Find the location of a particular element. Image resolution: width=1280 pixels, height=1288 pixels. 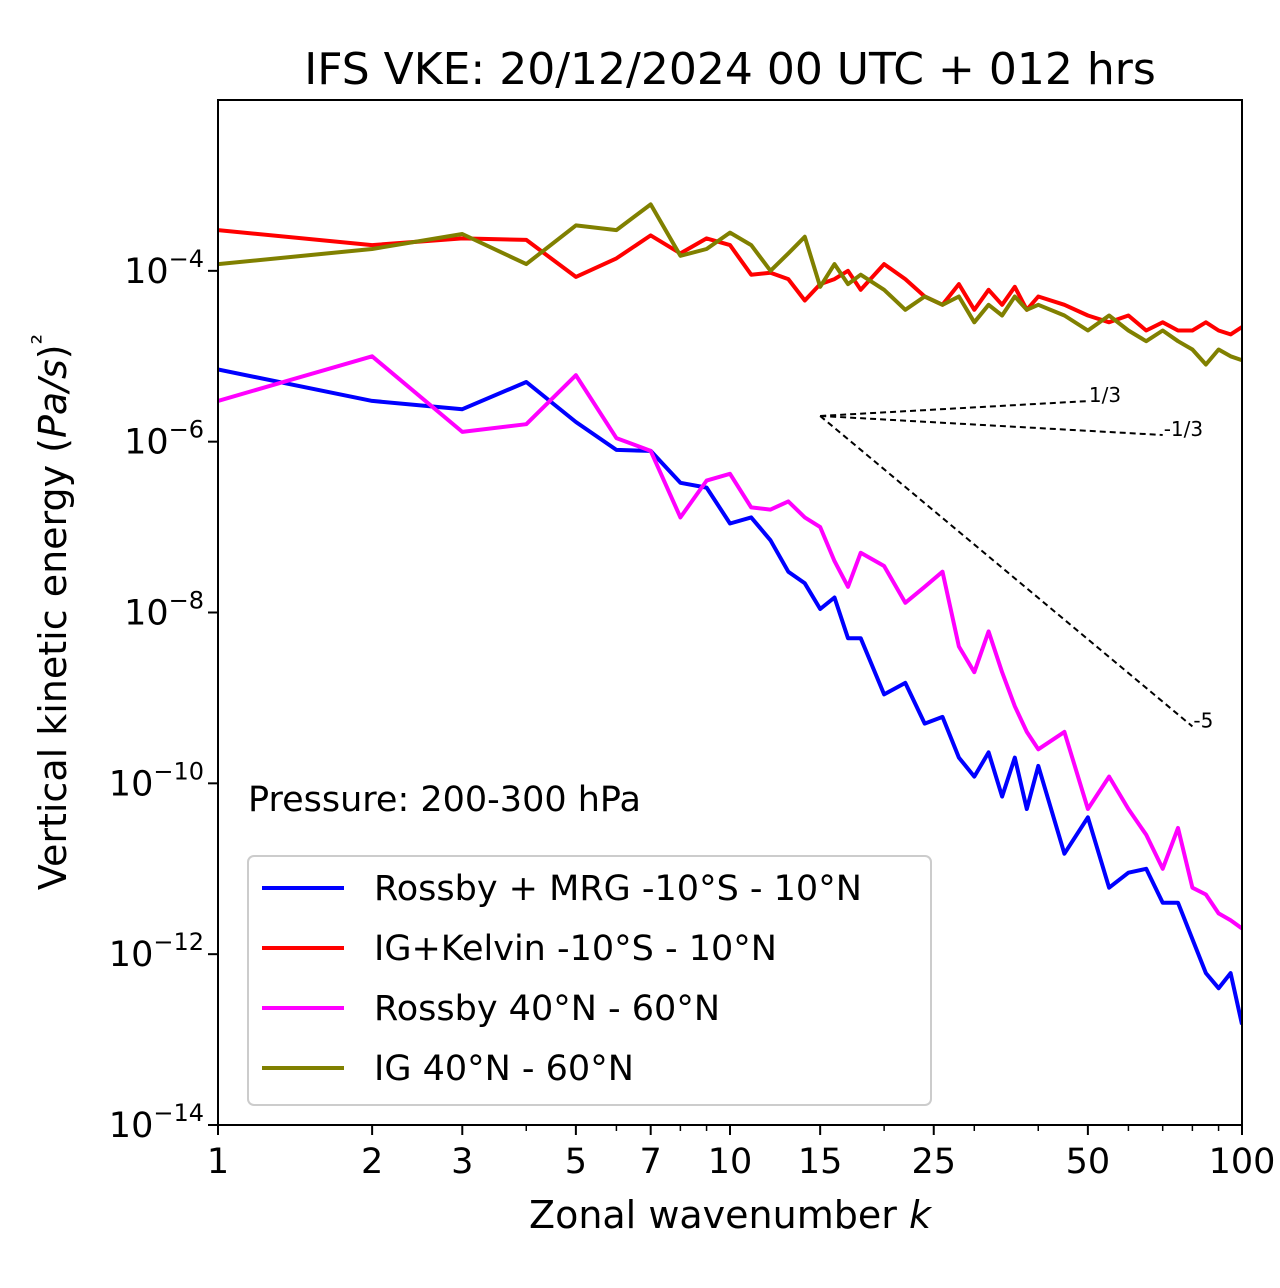

x-tick-label: 1 is located at coordinates (218, 1162).